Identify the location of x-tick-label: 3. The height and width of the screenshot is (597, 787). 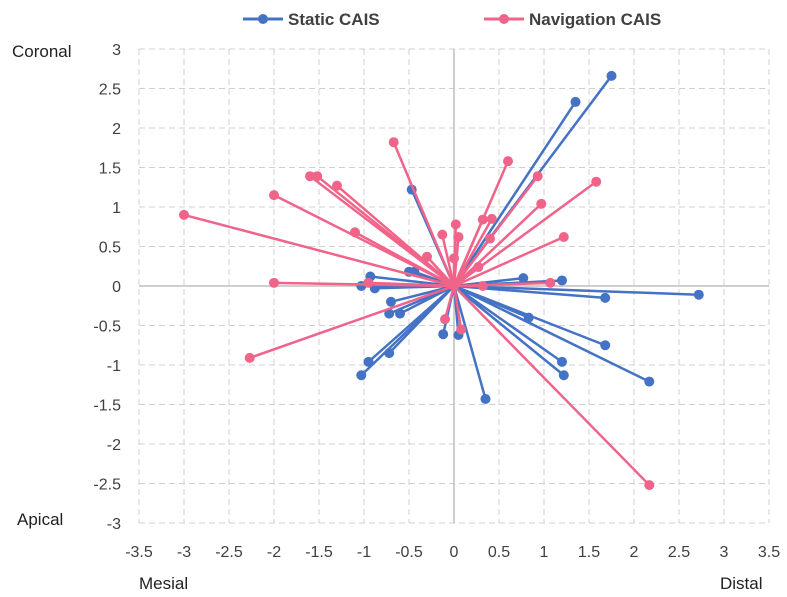
(724, 552).